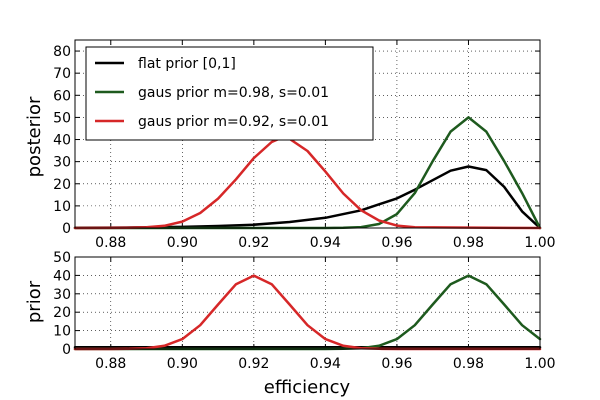 Image resolution: width=600 pixels, height=400 pixels. I want to click on legend-box, so click(229, 93).